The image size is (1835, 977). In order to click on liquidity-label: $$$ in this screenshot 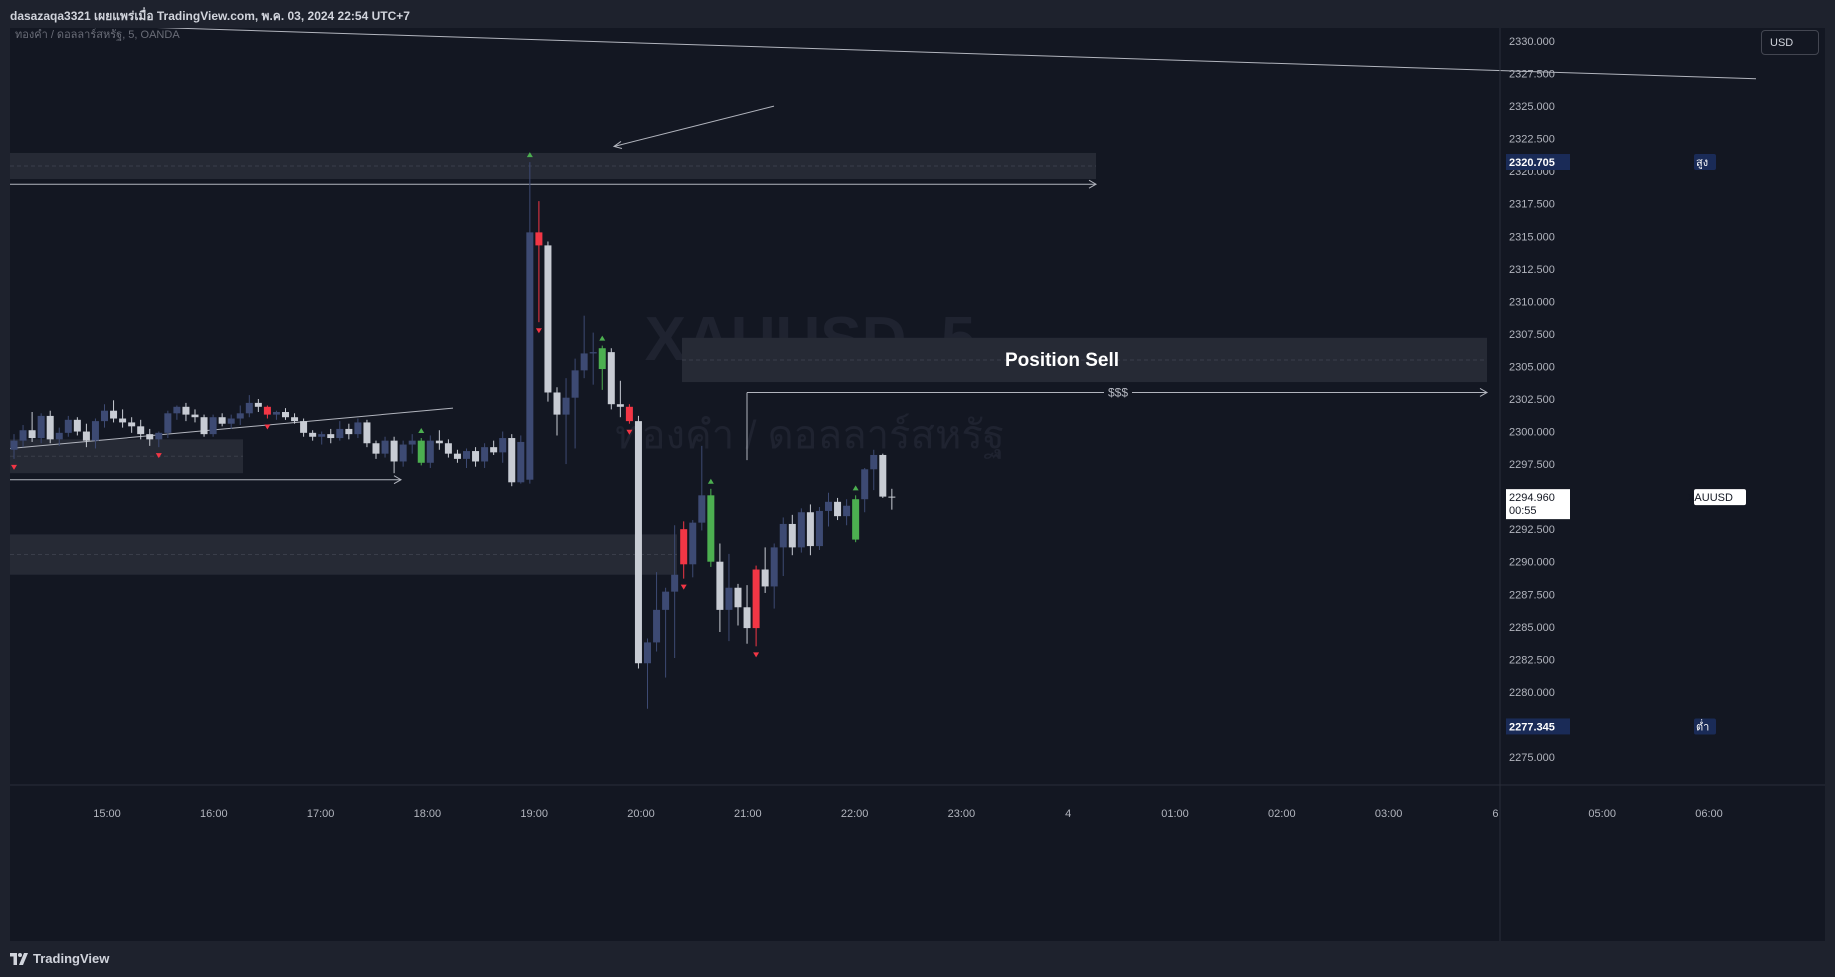, I will do `click(1118, 392)`.